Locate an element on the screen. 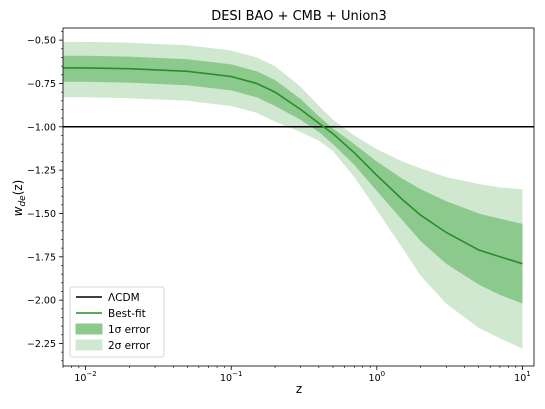  legend-label: 1σ error is located at coordinates (129, 330).